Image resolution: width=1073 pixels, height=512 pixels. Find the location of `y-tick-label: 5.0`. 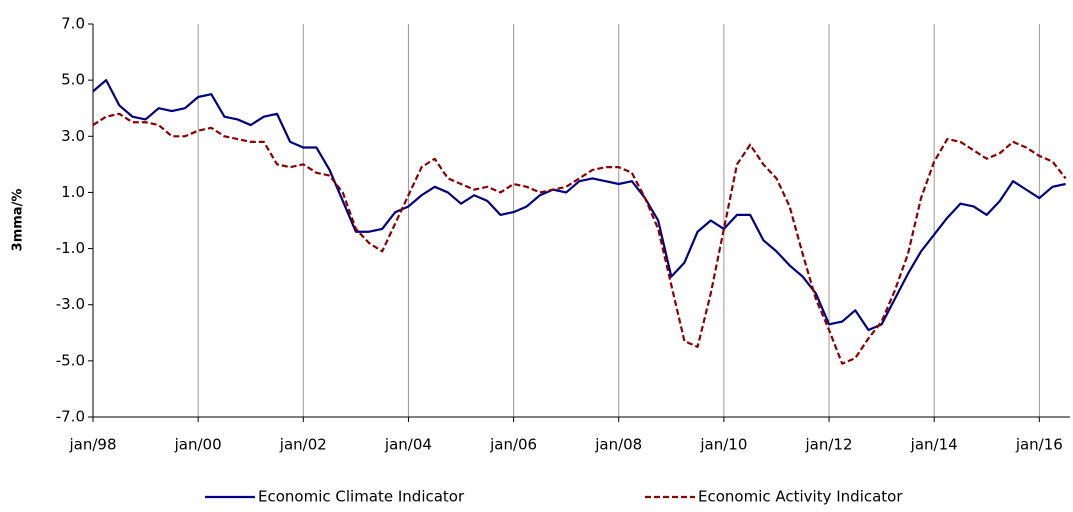

y-tick-label: 5.0 is located at coordinates (73, 80).